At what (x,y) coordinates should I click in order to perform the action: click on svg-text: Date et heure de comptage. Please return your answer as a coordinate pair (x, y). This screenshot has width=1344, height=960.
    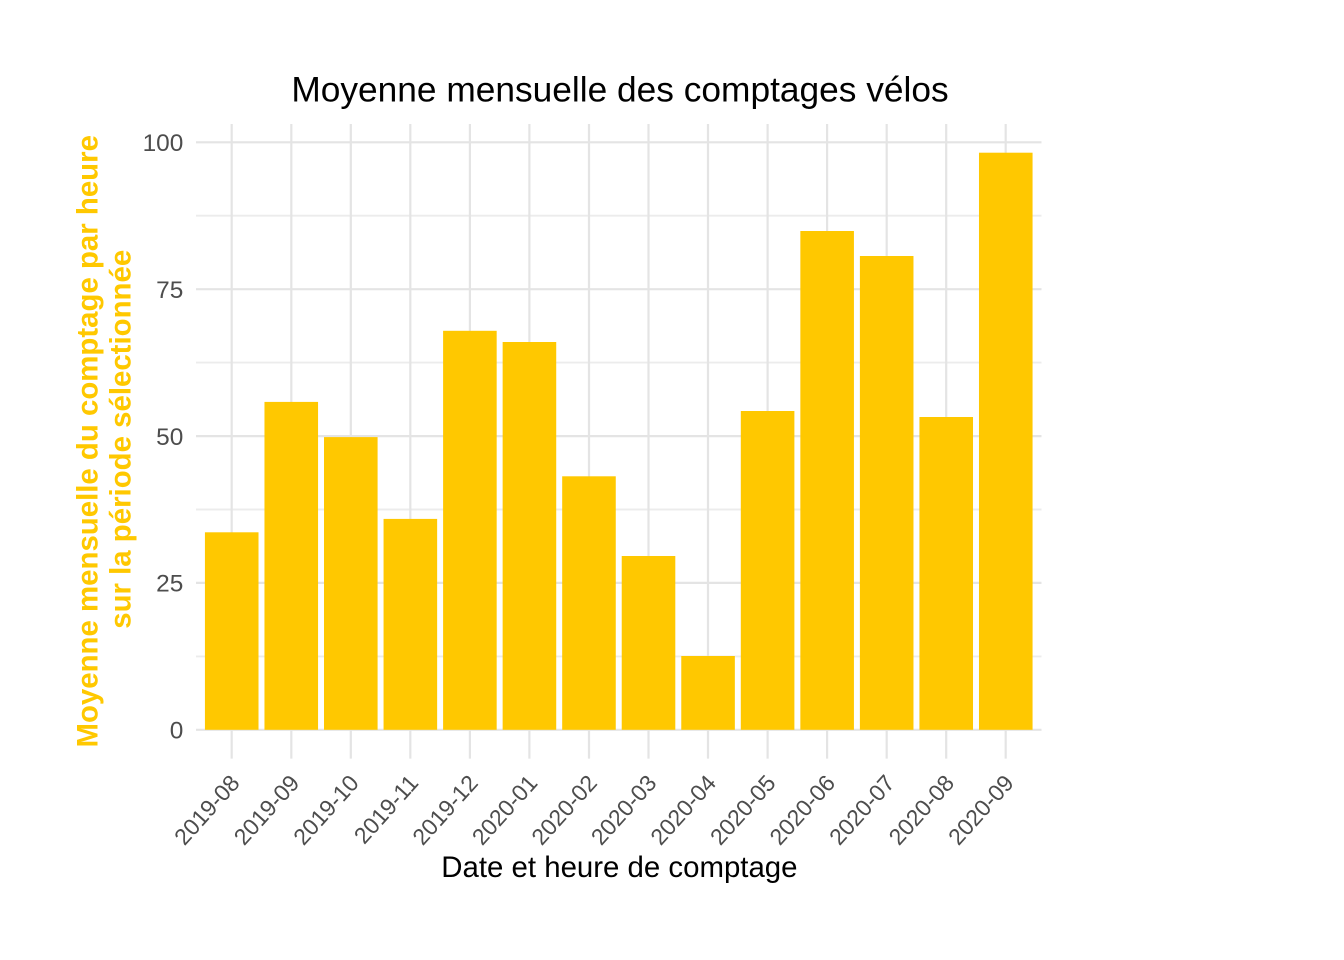
    Looking at the image, I should click on (619, 867).